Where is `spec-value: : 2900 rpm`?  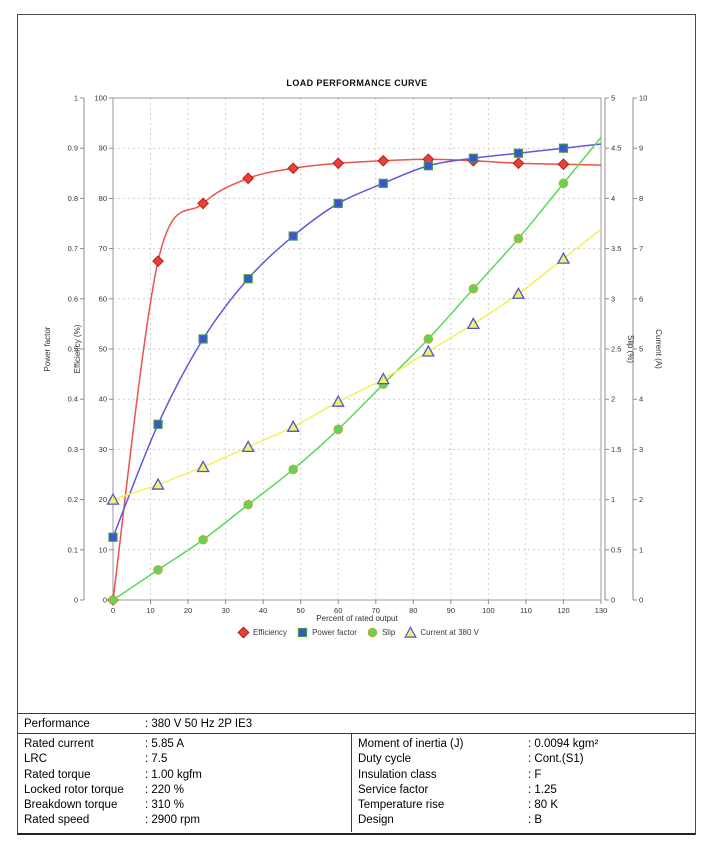 spec-value: : 2900 rpm is located at coordinates (172, 820).